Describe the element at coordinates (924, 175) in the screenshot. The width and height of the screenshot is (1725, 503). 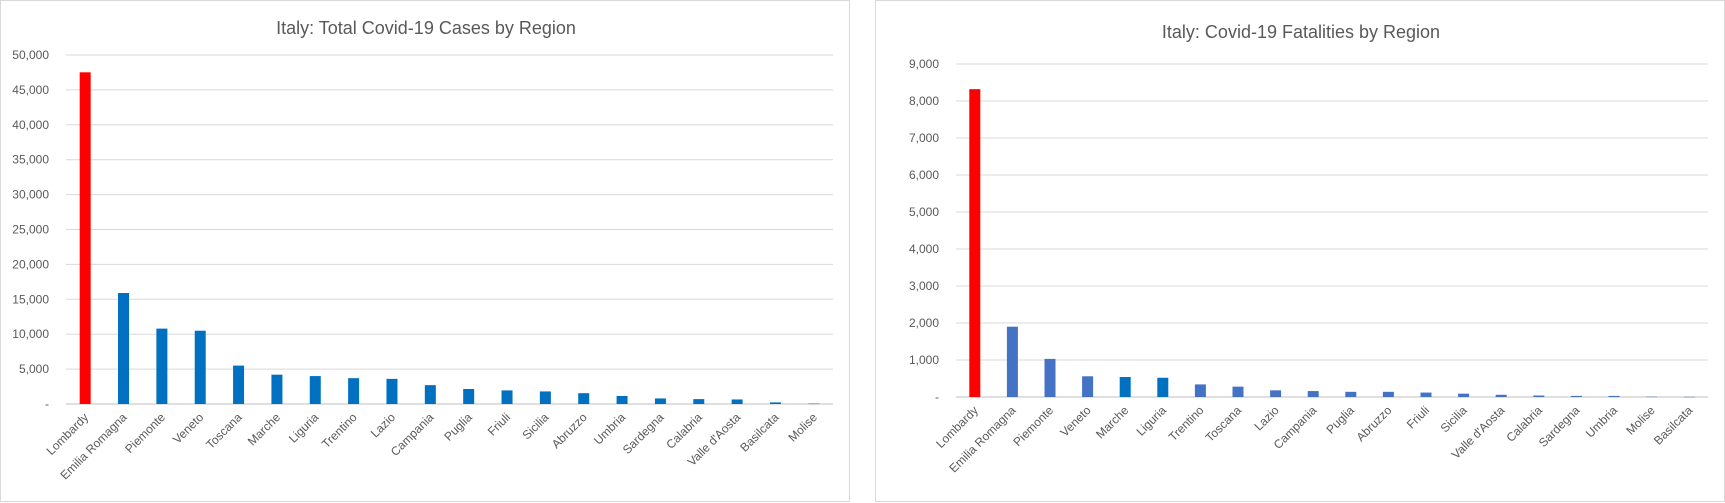
I see `y-tick-label: 6,000` at that location.